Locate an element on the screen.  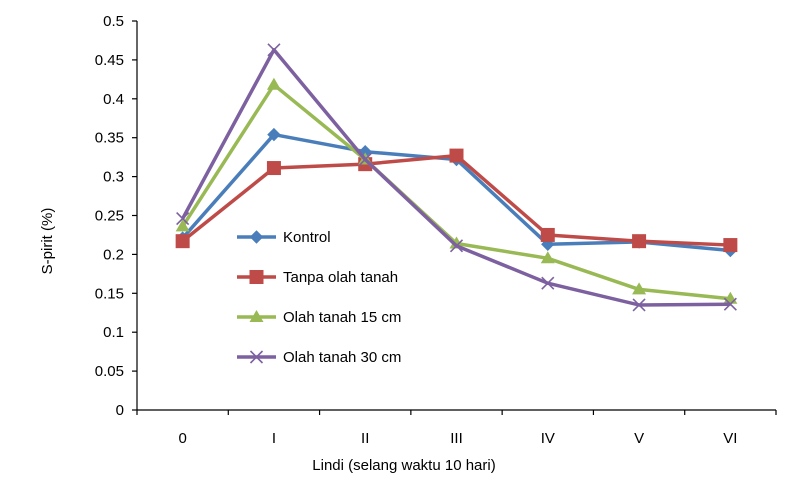
y-tick-label: 0.4 is located at coordinates (113, 99).